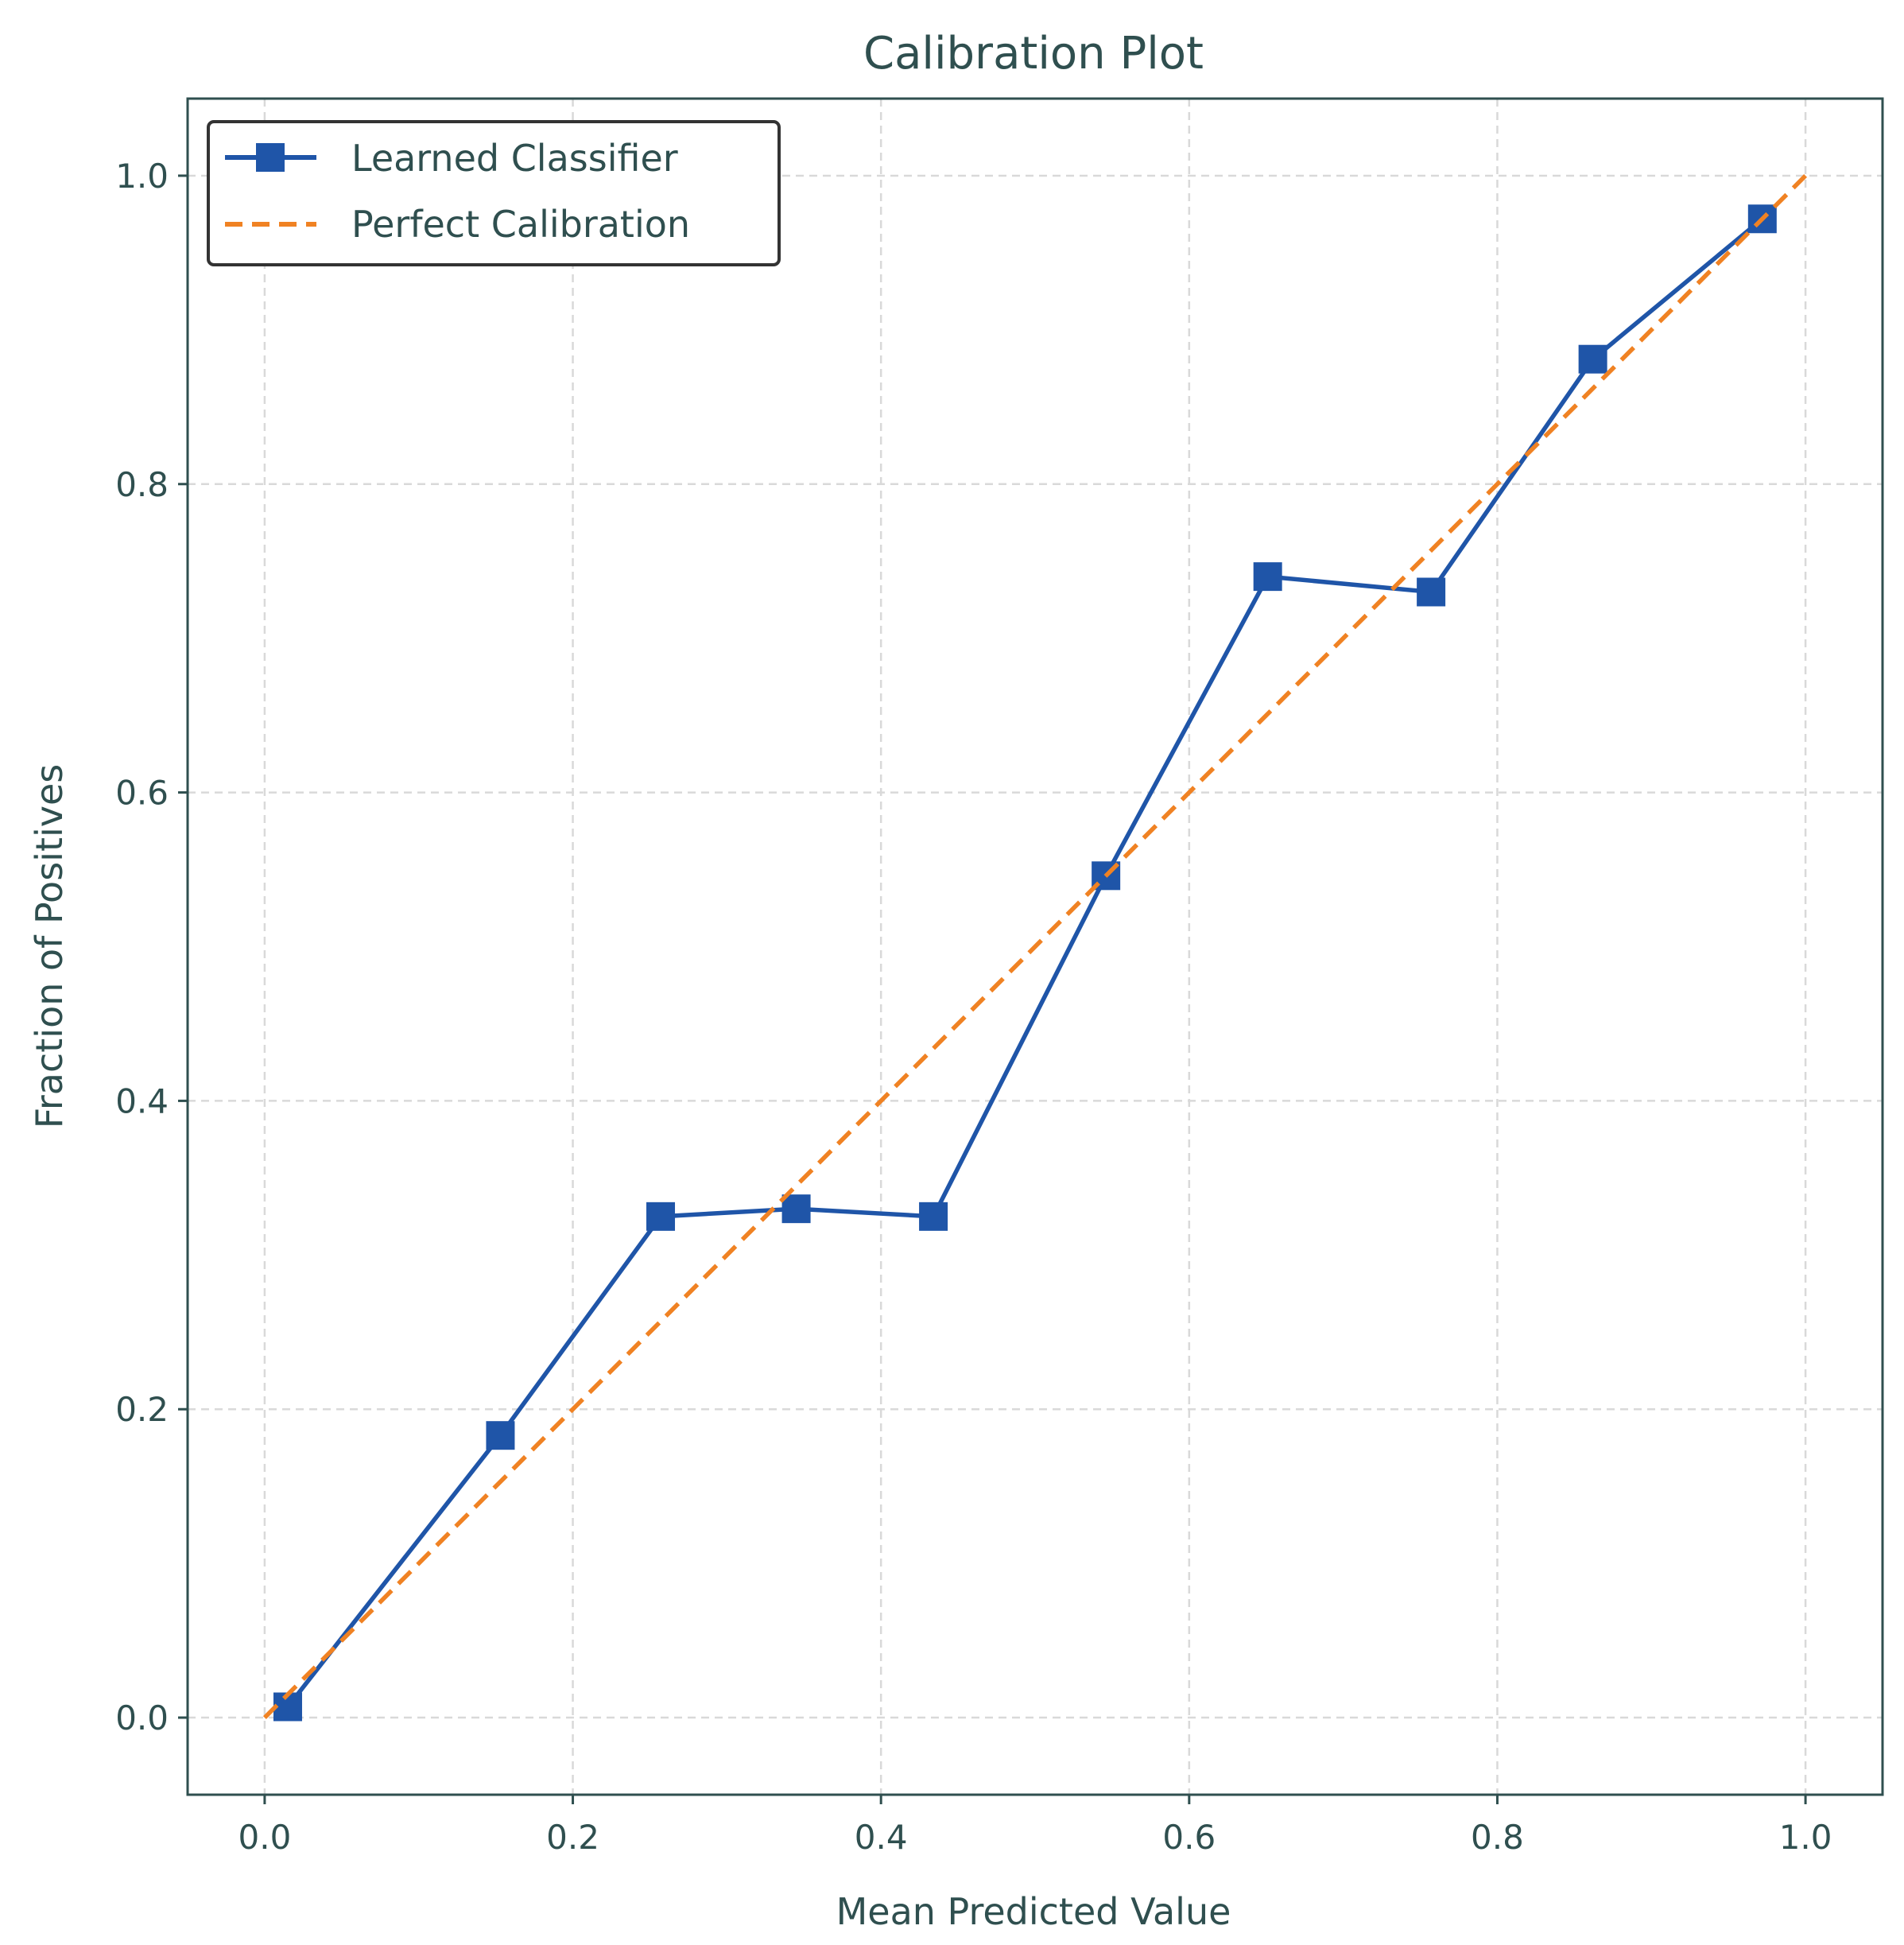  I want to click on y-axis-title: Fraction of Positives, so click(49, 946).